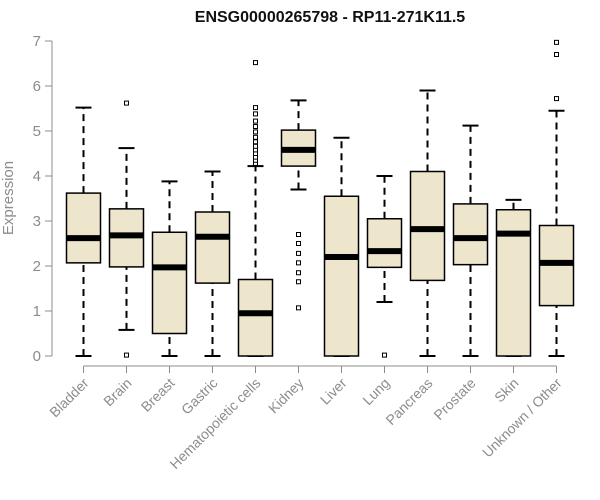 Image resolution: width=600 pixels, height=500 pixels. What do you see at coordinates (37, 131) in the screenshot?
I see `y-tick-label: 5` at bounding box center [37, 131].